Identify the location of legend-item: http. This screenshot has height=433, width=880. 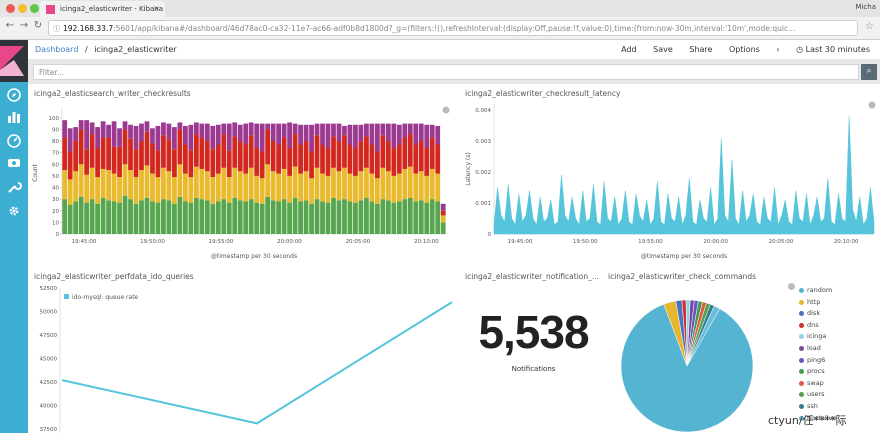
(835, 304).